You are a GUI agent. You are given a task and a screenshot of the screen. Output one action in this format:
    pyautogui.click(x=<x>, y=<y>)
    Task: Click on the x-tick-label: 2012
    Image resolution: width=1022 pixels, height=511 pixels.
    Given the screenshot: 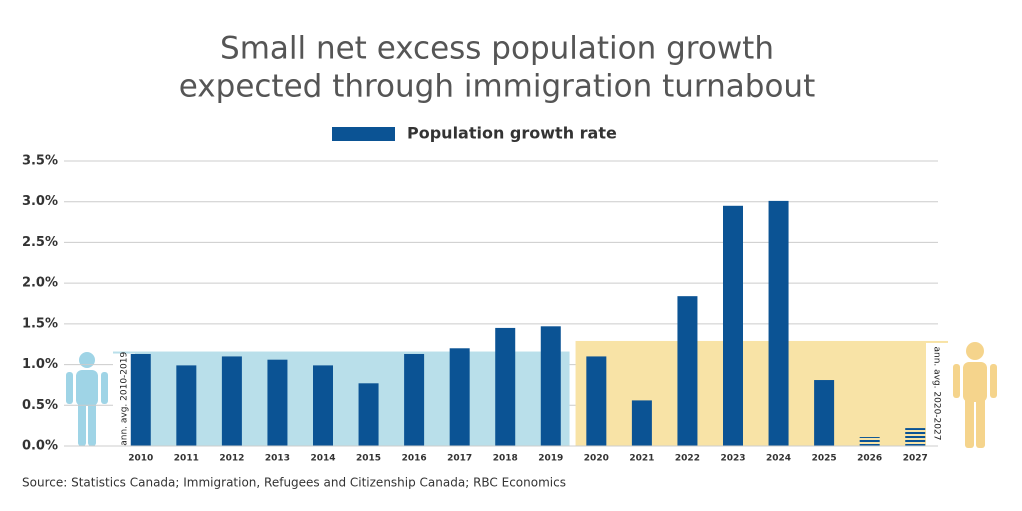 What is the action you would take?
    pyautogui.click(x=231, y=459)
    